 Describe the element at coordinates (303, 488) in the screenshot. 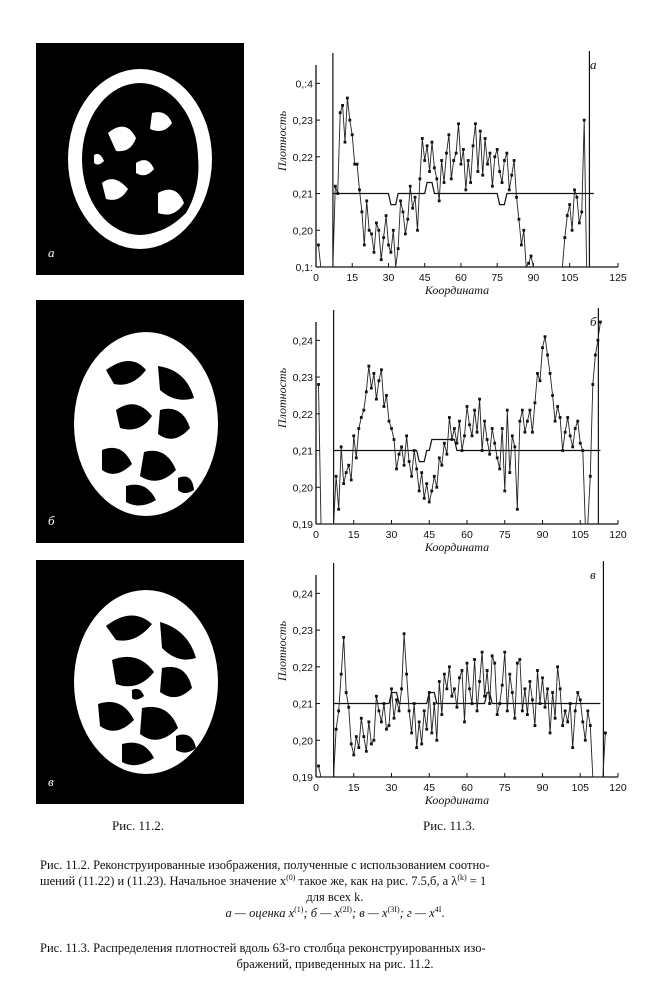

I see `y-tick-label: 0,20` at that location.